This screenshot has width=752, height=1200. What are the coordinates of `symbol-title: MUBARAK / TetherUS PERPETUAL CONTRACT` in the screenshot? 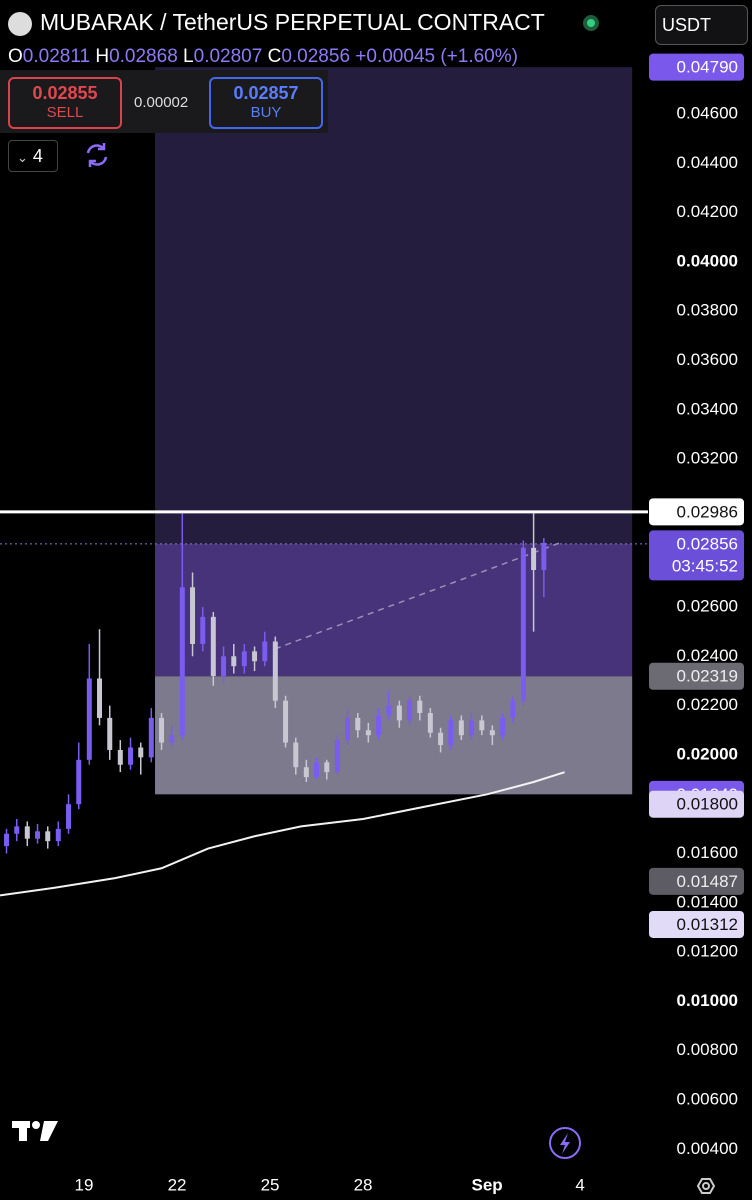 It's located at (292, 22).